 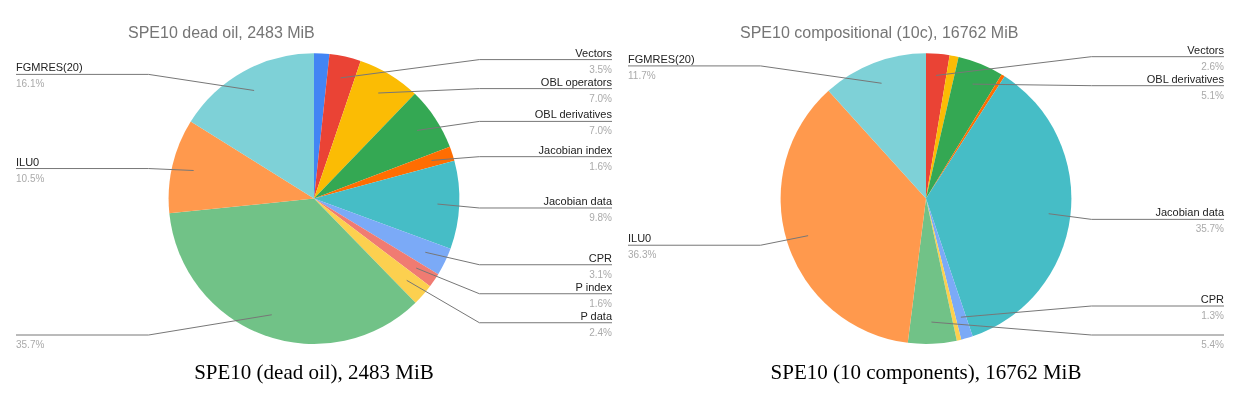 I want to click on data-label: 9.8%, so click(x=601, y=217).